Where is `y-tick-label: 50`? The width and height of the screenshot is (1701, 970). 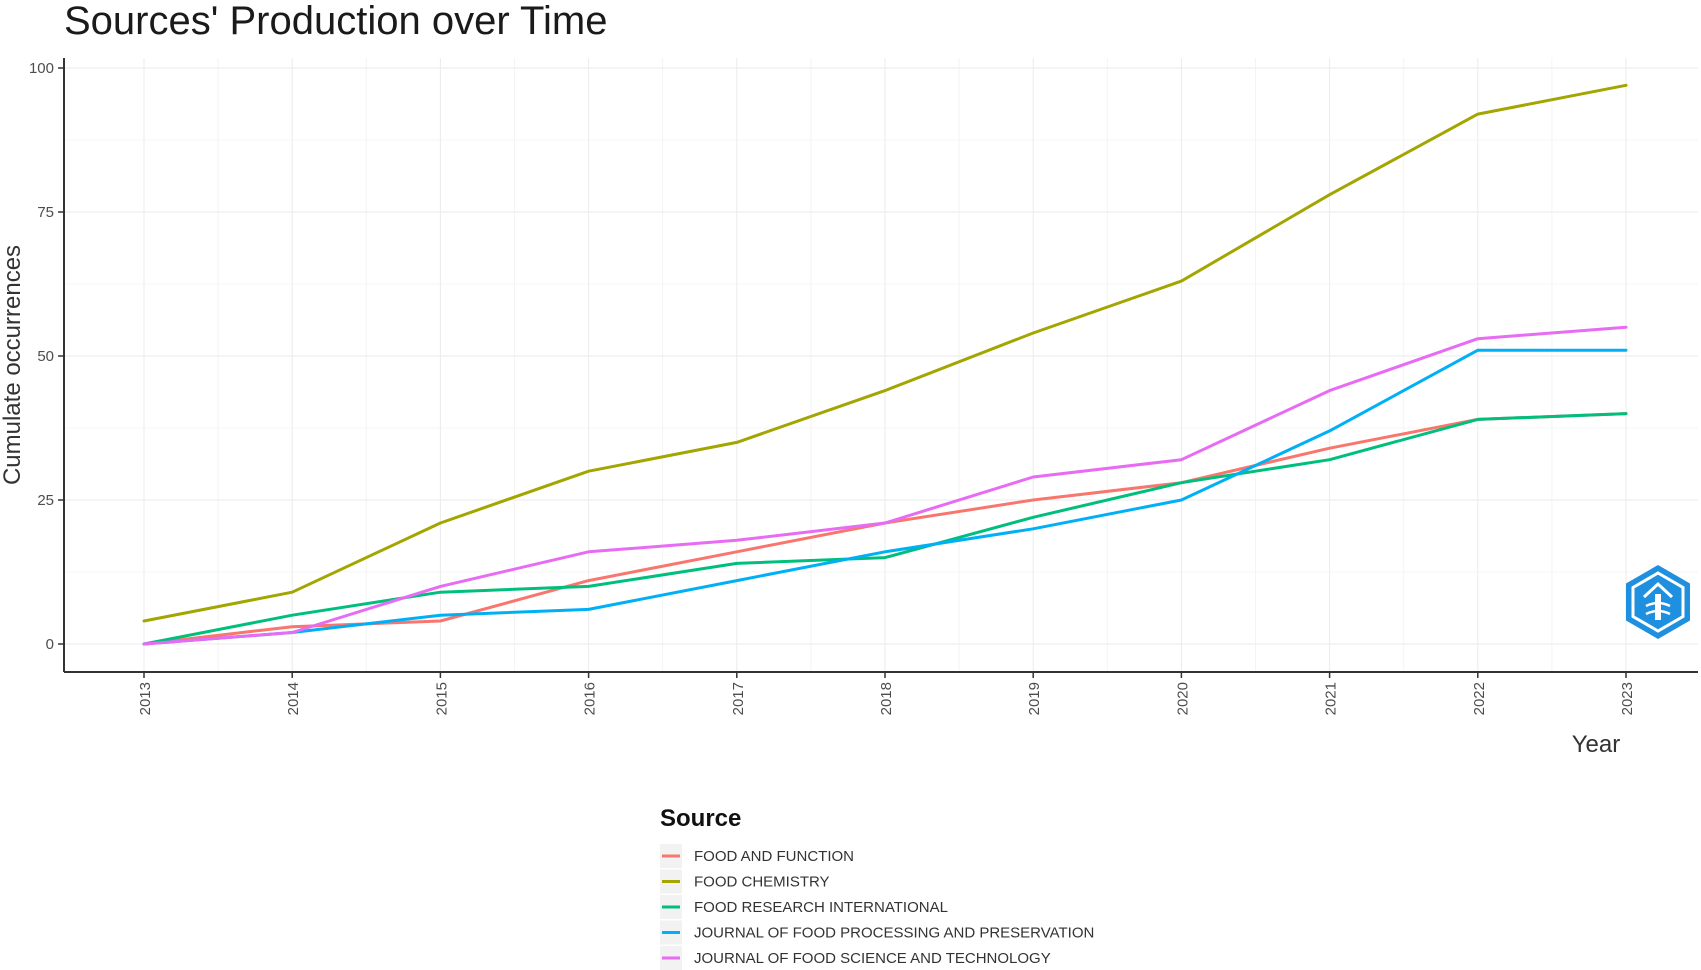
y-tick-label: 50 is located at coordinates (45, 356).